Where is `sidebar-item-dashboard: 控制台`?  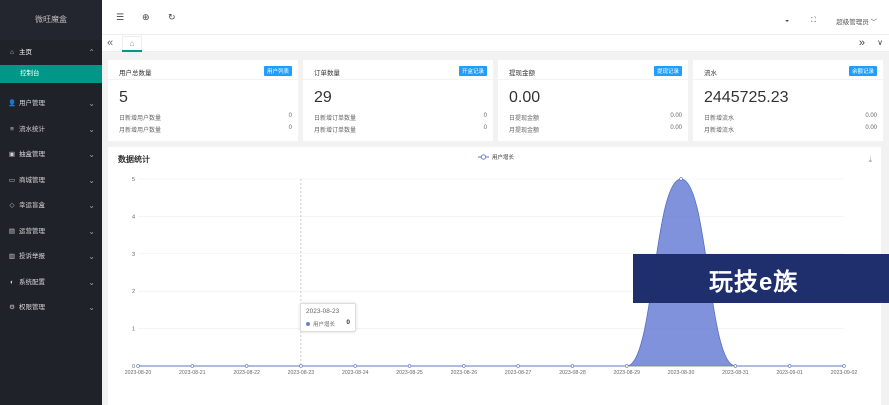 sidebar-item-dashboard: 控制台 is located at coordinates (51, 74).